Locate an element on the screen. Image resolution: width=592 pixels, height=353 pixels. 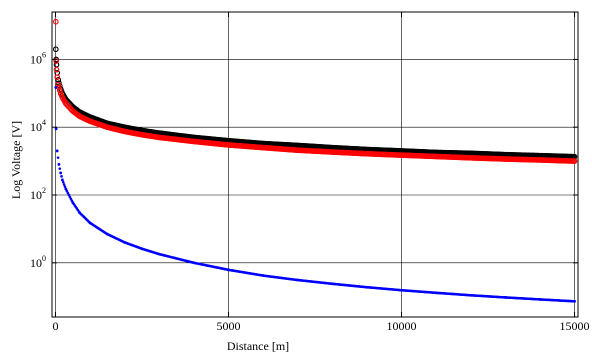
x-tick-label: 5000 is located at coordinates (228, 326).